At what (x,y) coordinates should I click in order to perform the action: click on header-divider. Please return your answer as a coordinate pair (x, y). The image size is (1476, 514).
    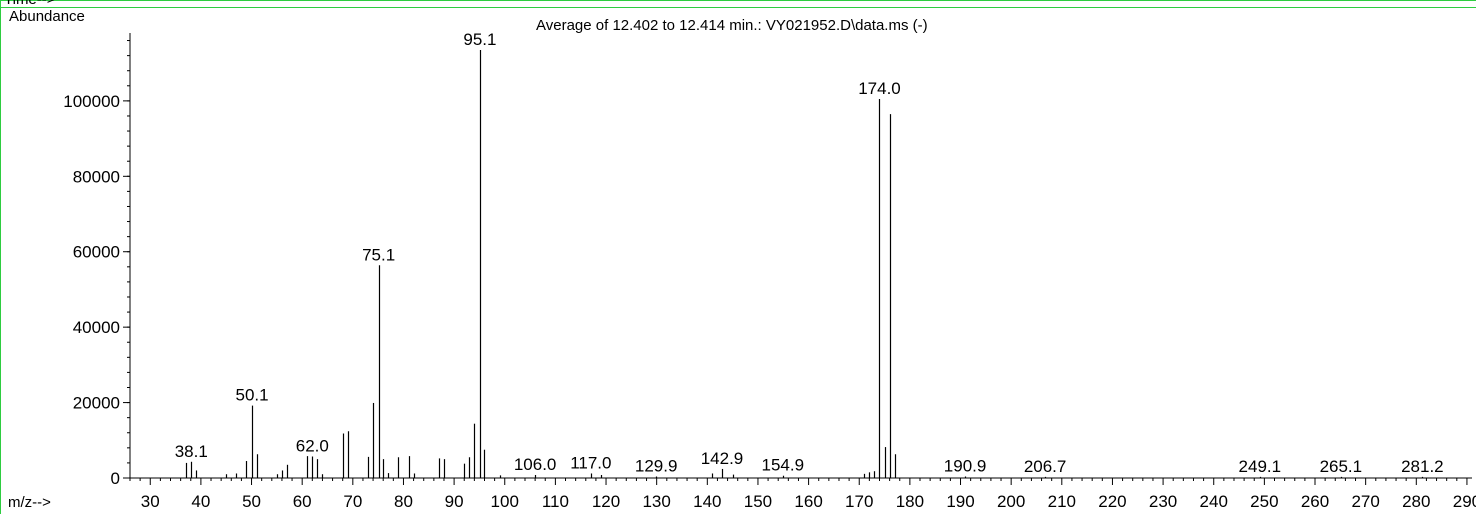
    Looking at the image, I should click on (738, 7).